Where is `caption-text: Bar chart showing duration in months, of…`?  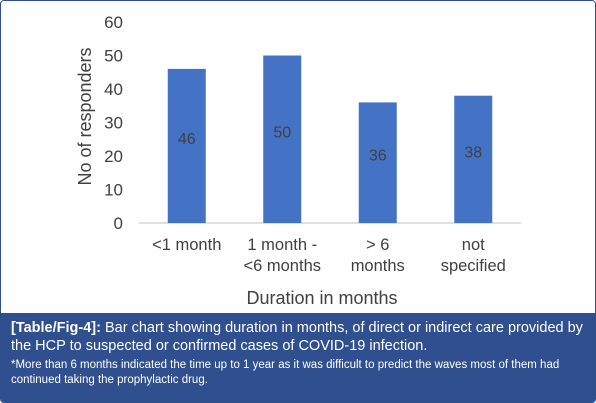
caption-text: Bar chart showing duration in months, of… is located at coordinates (297, 337).